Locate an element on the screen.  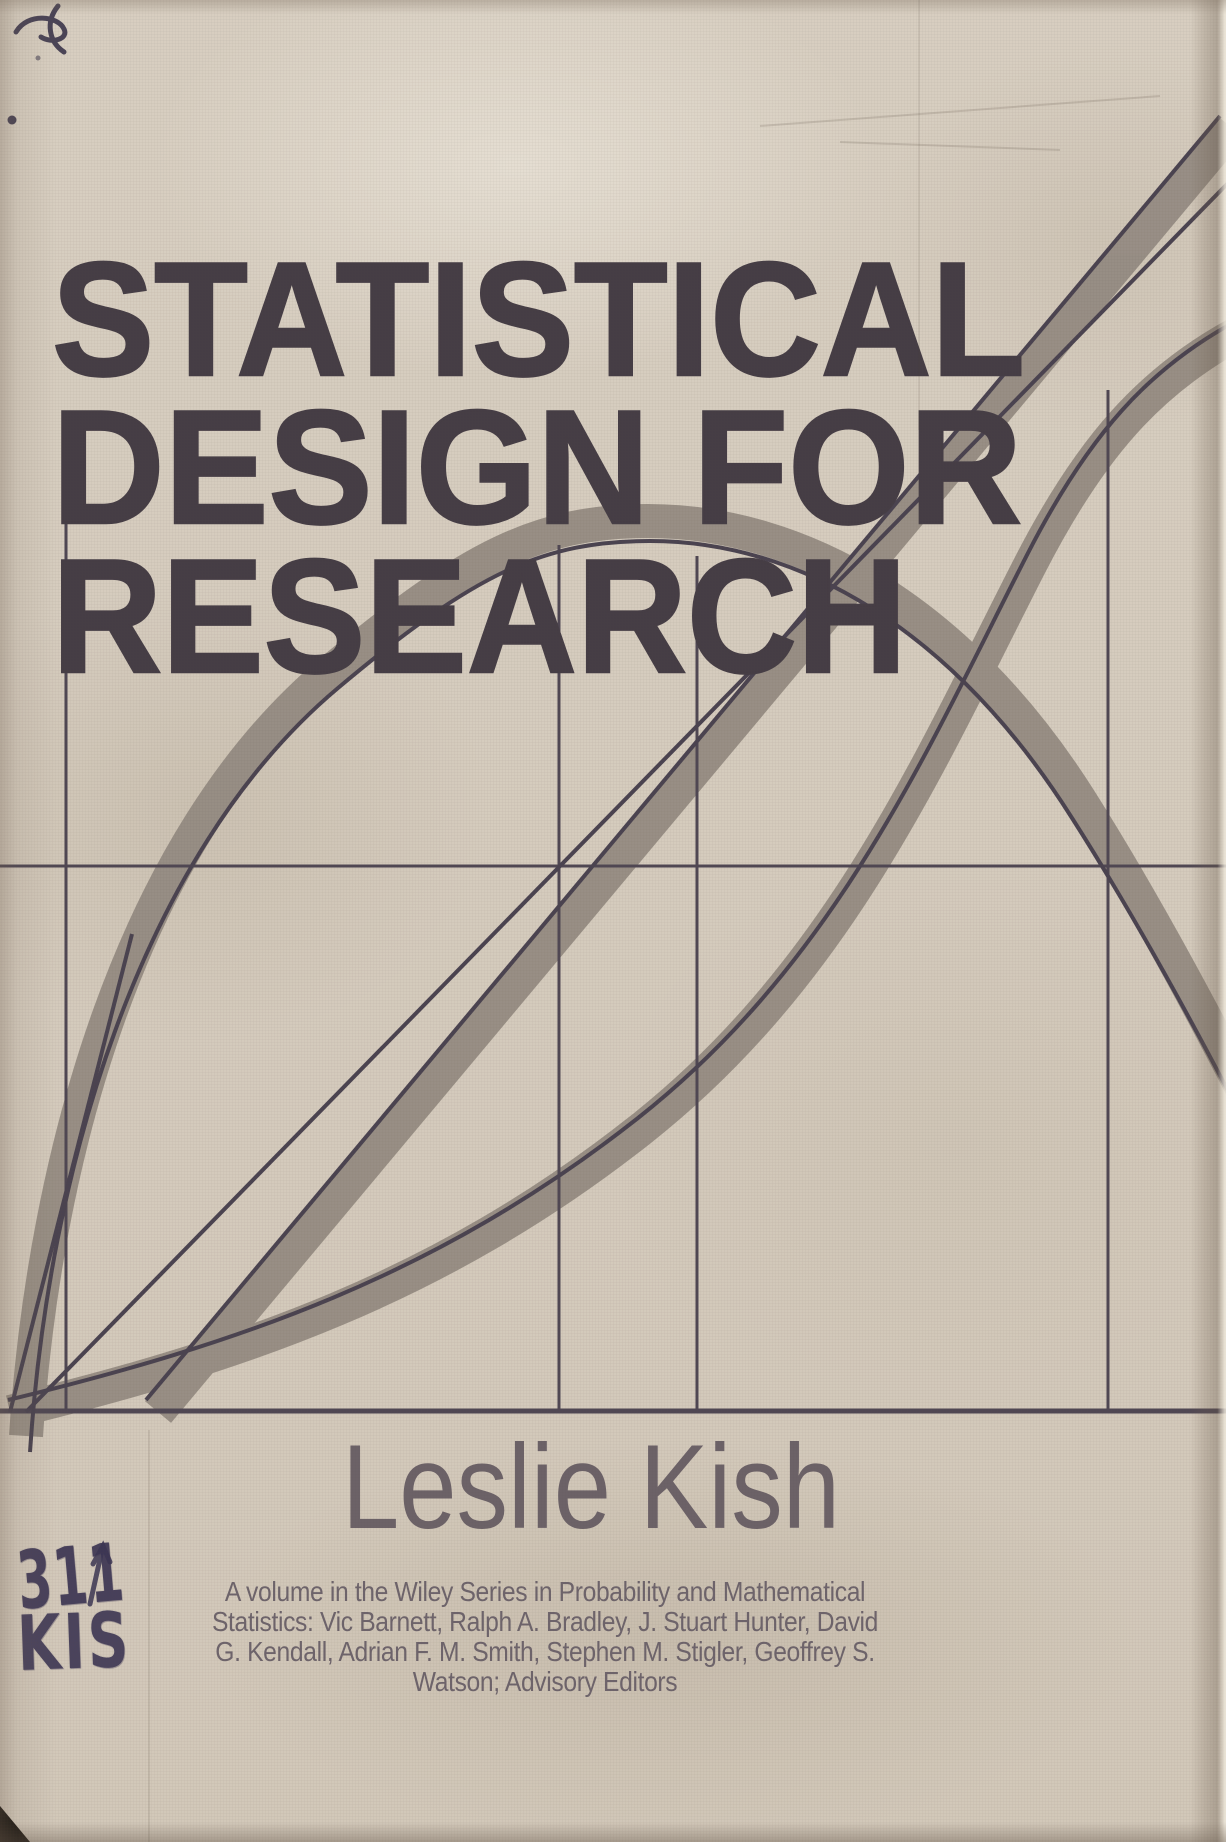
steep-short-line is located at coordinates (71, 1173).